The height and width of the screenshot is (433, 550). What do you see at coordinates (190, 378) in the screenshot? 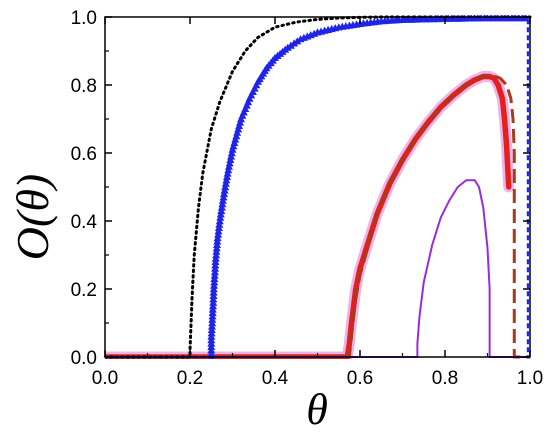
I see `x-tick-label: 0.2` at bounding box center [190, 378].